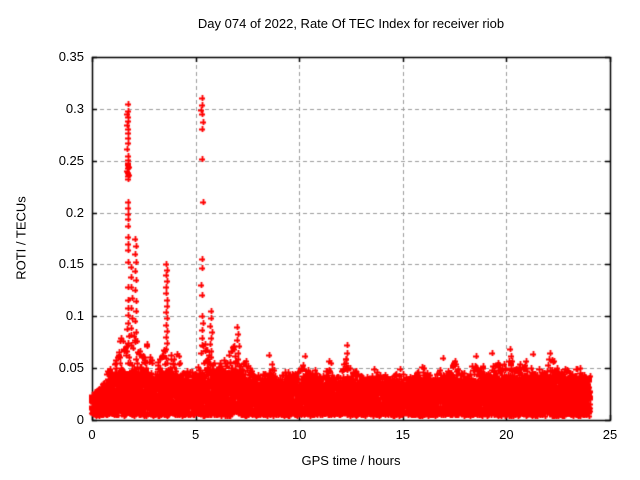 The height and width of the screenshot is (480, 640). I want to click on x-tick-label: 5, so click(195, 434).